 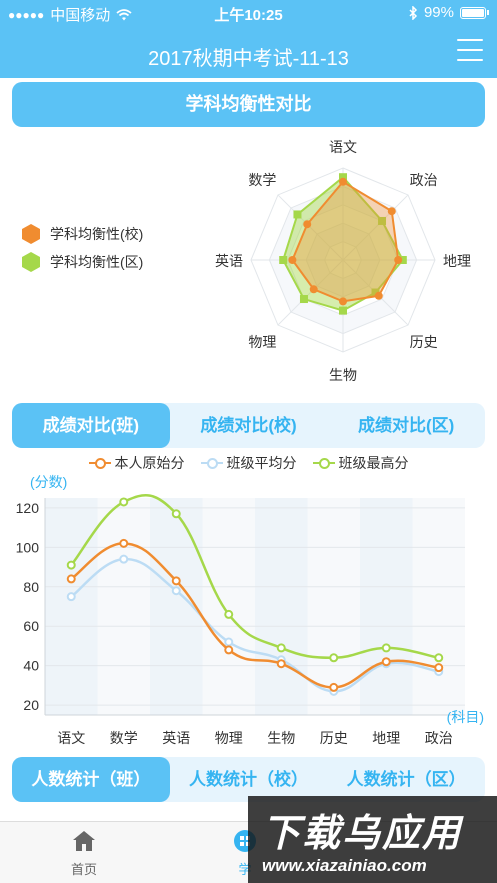 What do you see at coordinates (229, 738) in the screenshot?
I see `x-tick-label: 物理` at bounding box center [229, 738].